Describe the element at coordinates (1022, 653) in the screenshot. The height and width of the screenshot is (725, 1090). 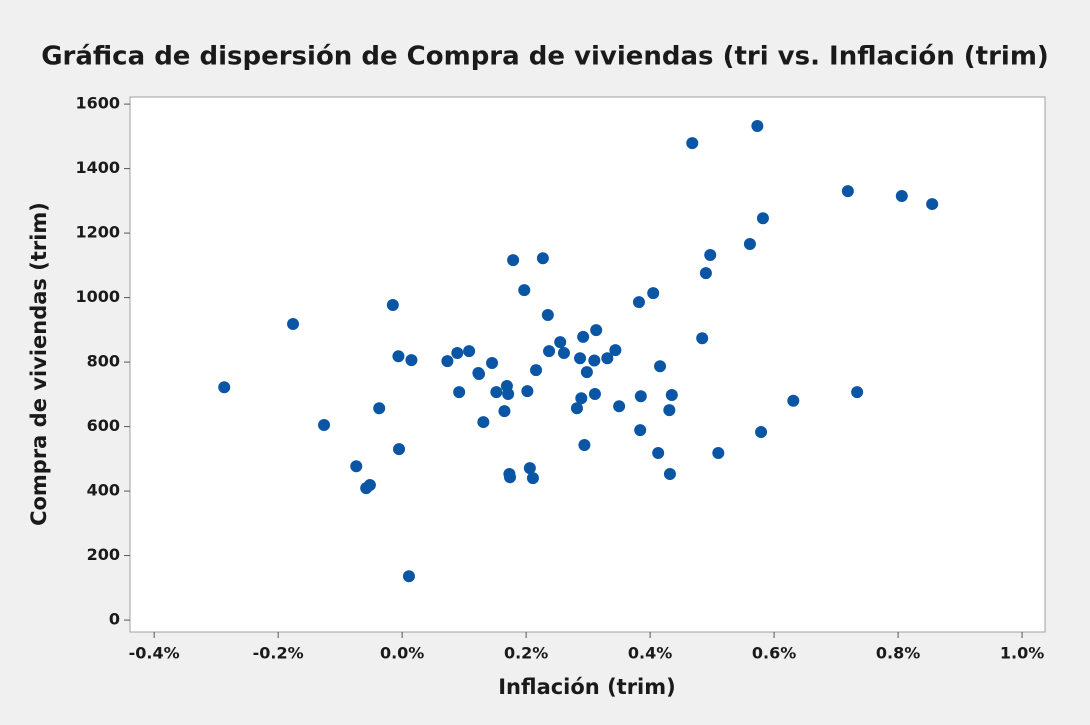
I see `x-tick-label: 1.0%` at that location.